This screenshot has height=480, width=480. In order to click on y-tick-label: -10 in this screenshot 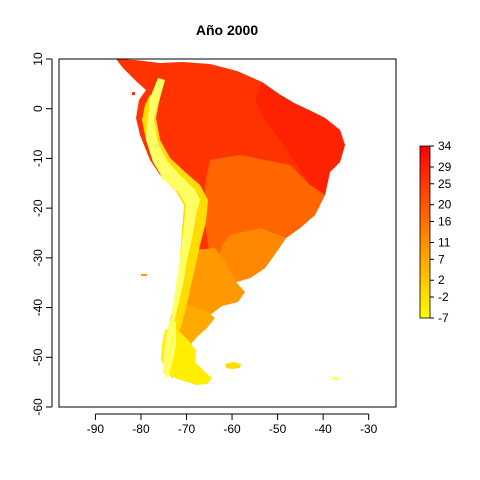, I will do `click(38, 158)`.